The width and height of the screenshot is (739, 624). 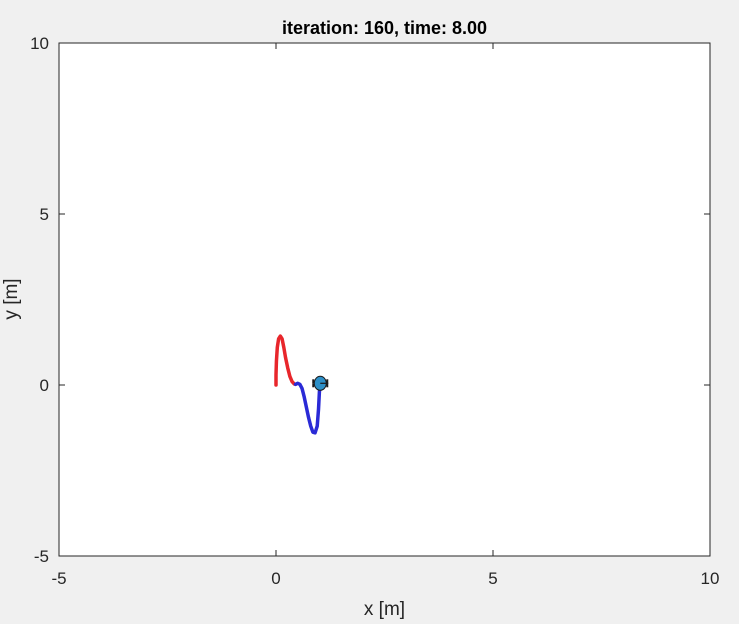 I want to click on y-tick-label: 10, so click(x=39, y=43).